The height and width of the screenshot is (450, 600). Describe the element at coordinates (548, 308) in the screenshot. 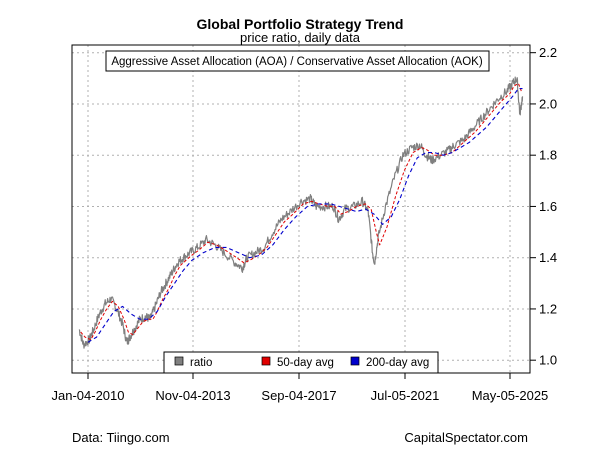

I see `y-tick-label: 1.2` at that location.